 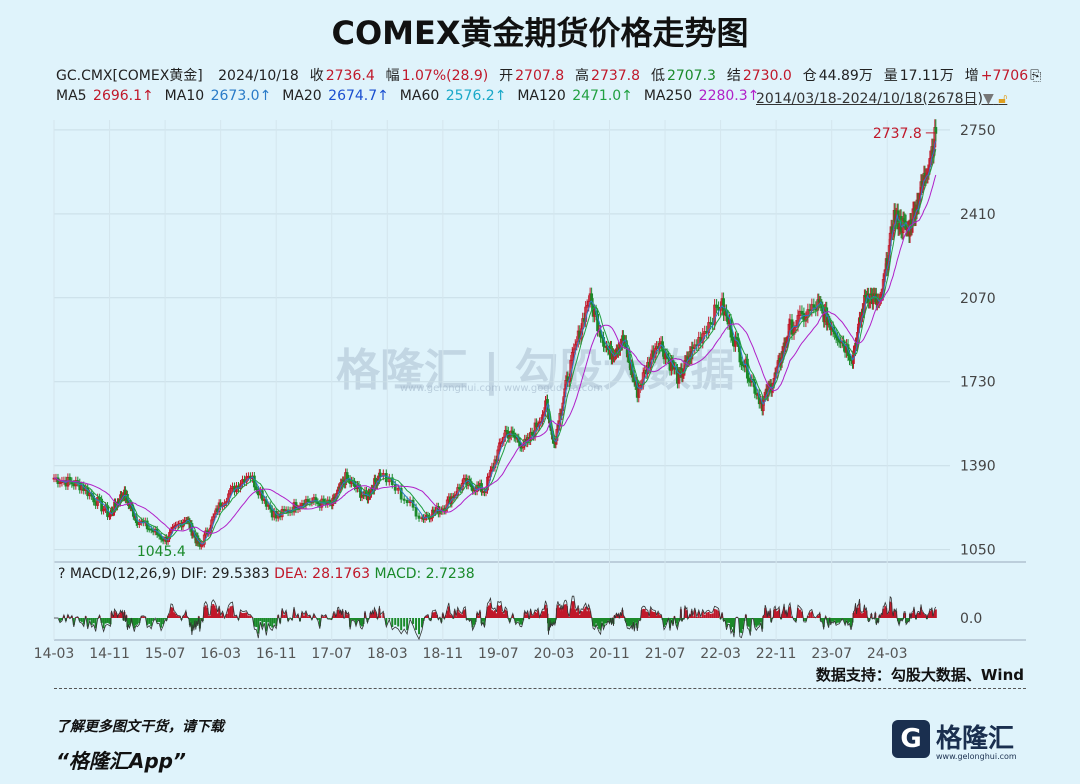 What do you see at coordinates (502, 388) in the screenshot?
I see `watermark-url: www.gelonghui.com www.gogudata.com` at bounding box center [502, 388].